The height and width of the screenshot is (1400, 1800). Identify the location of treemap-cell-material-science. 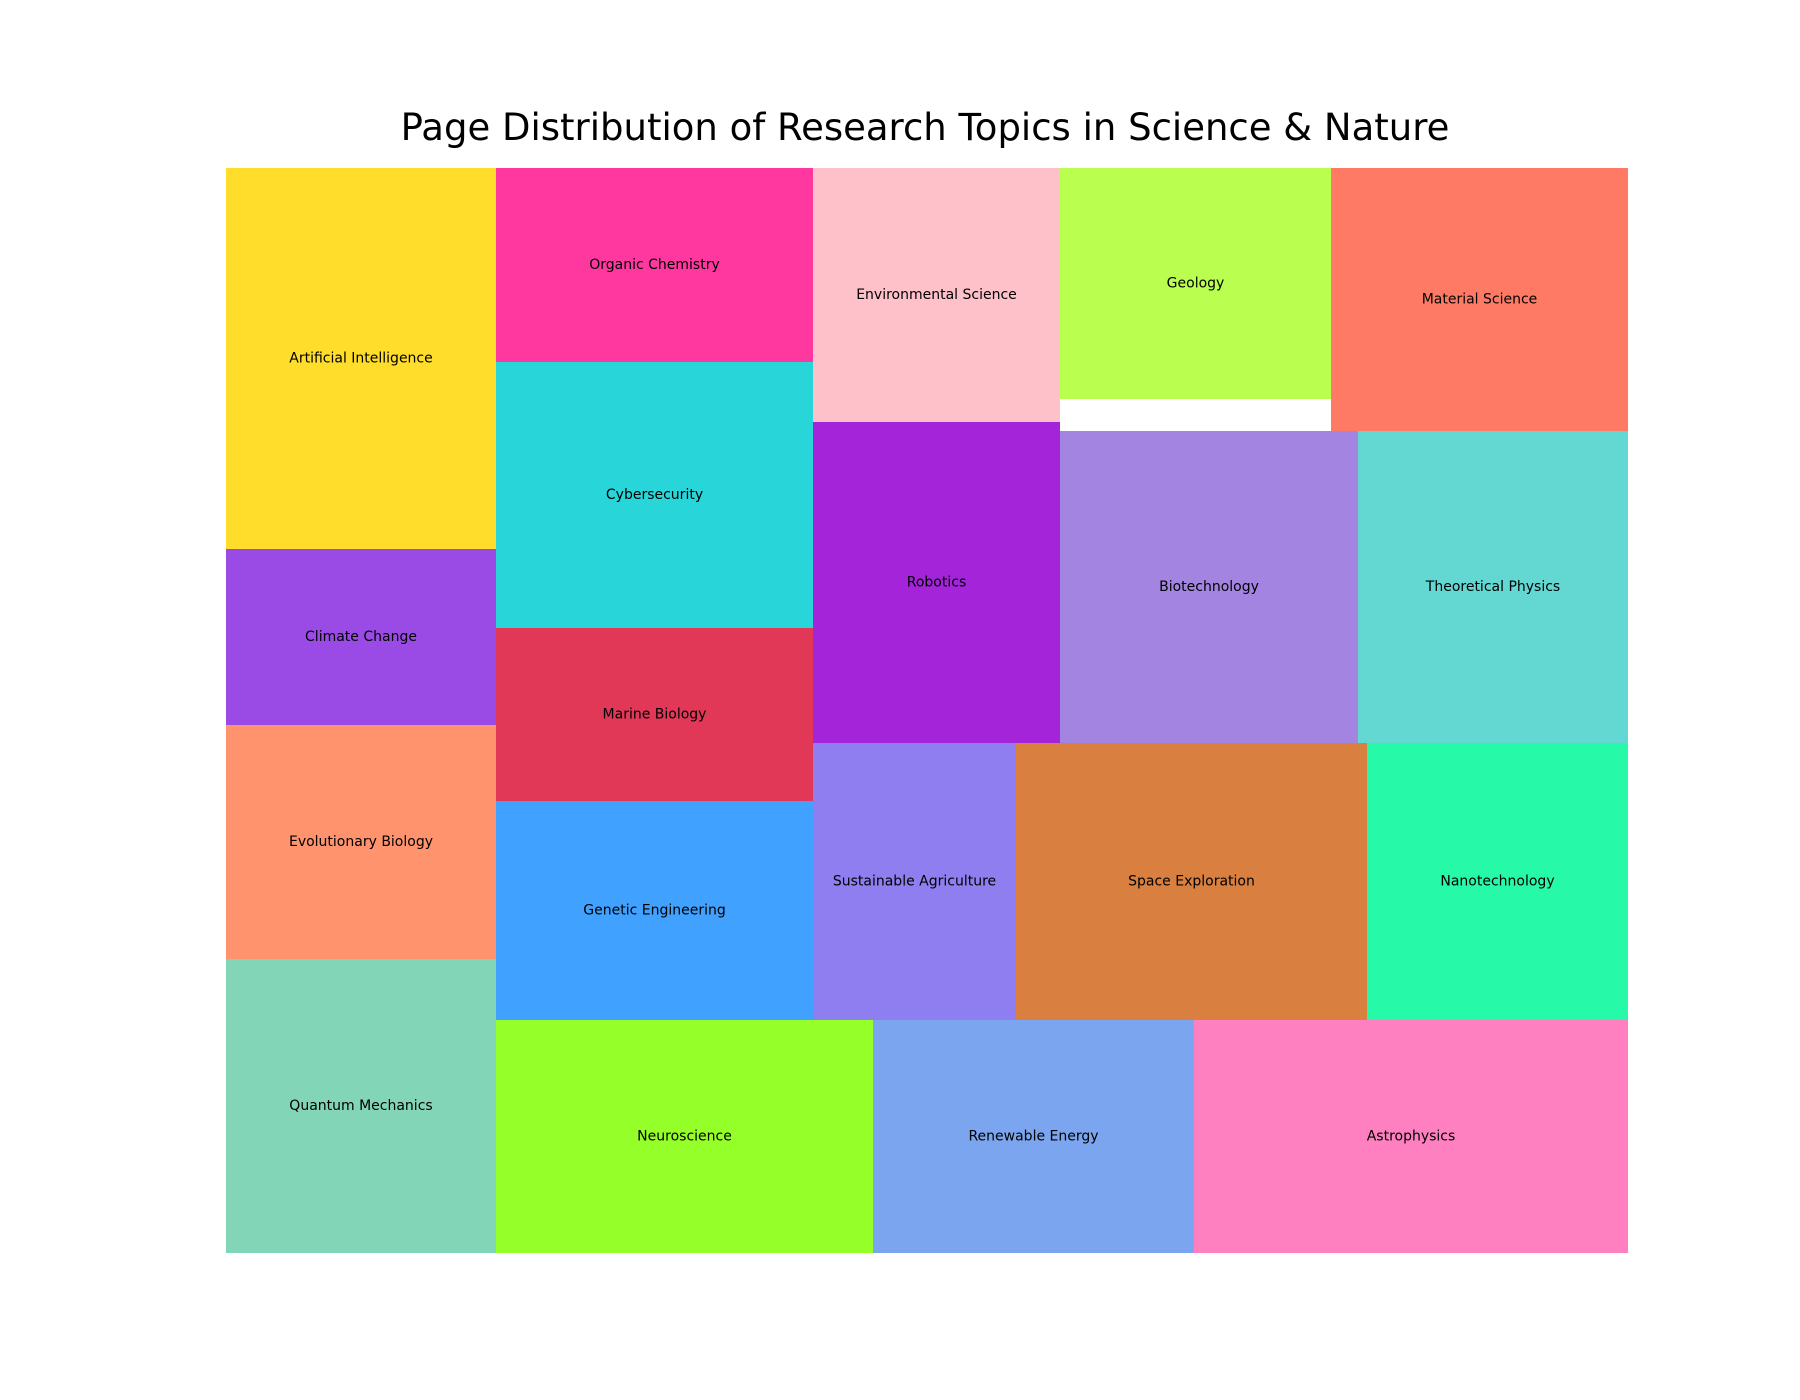
(1479, 299).